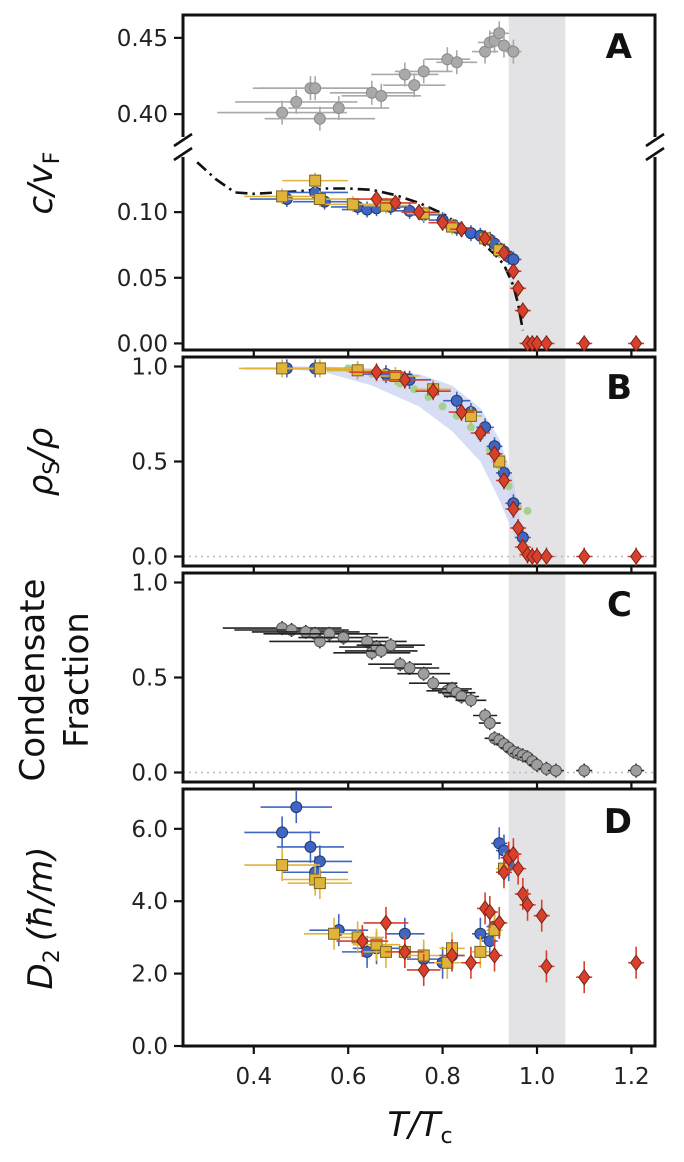 Image resolution: width=684 pixels, height=1162 pixels. I want to click on uncertainty-band, so click(400, 461).